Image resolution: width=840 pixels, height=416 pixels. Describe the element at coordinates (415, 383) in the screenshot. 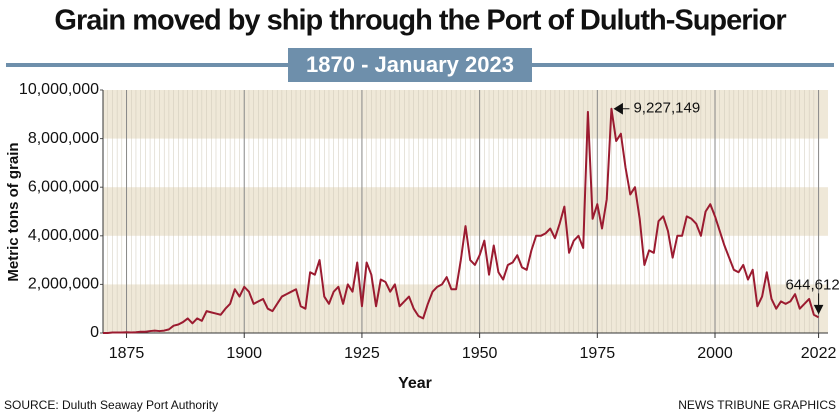

I see `x-axis-label: Year` at that location.